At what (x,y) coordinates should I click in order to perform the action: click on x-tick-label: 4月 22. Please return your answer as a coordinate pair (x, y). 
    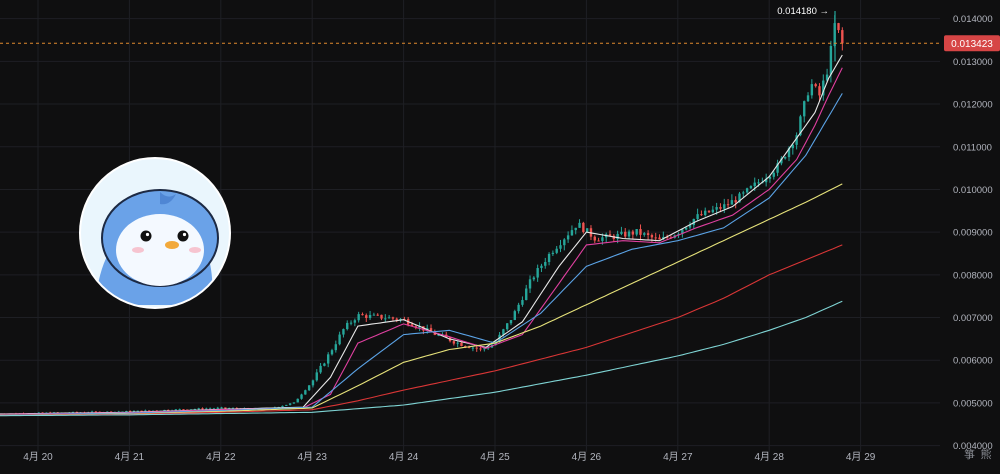
    Looking at the image, I should click on (221, 457).